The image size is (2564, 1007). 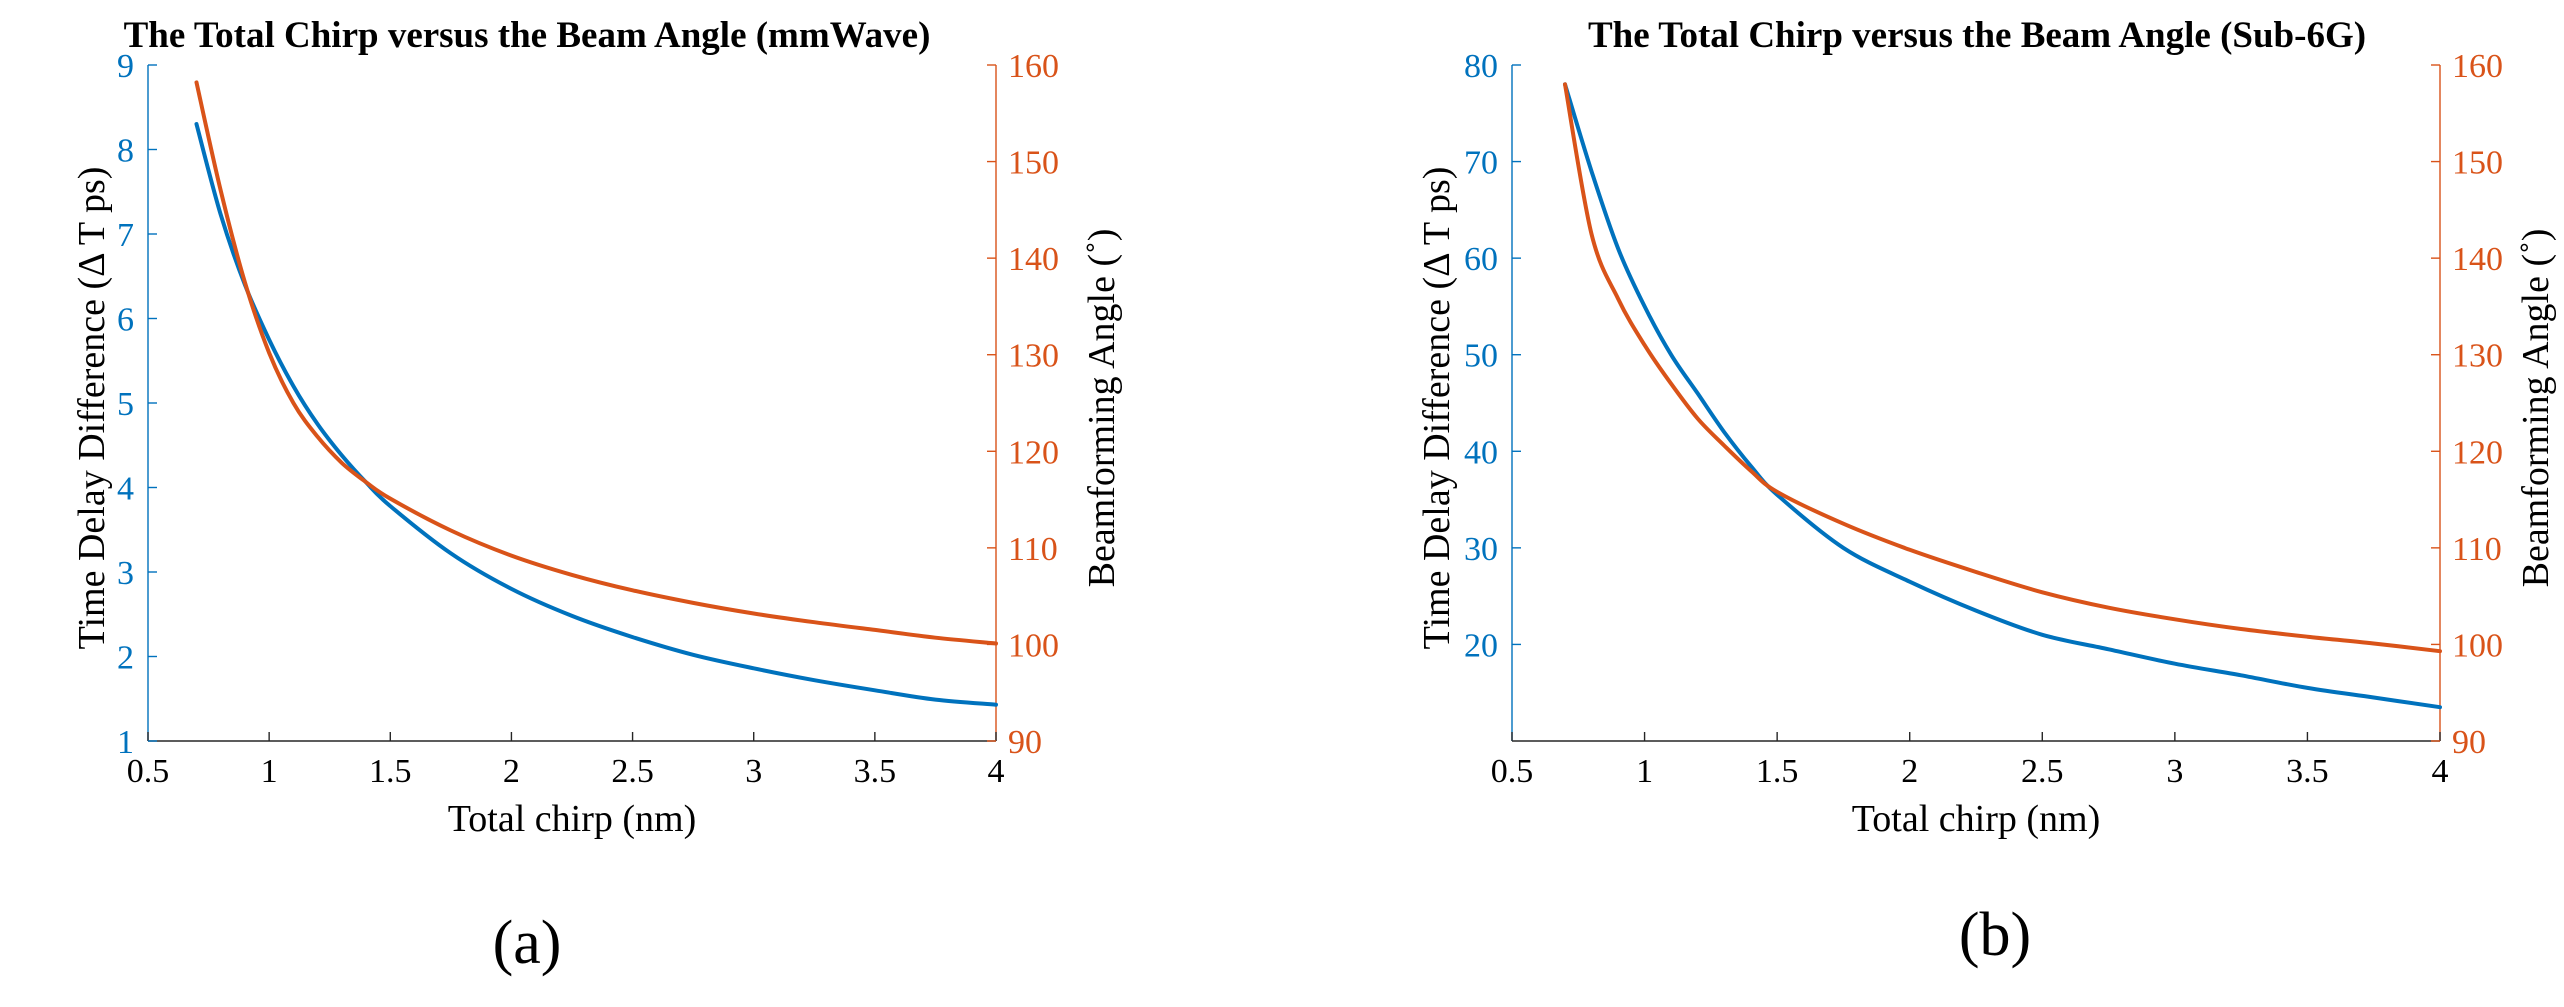 I want to click on panel-a-left-tick-label: 5, so click(x=125, y=404).